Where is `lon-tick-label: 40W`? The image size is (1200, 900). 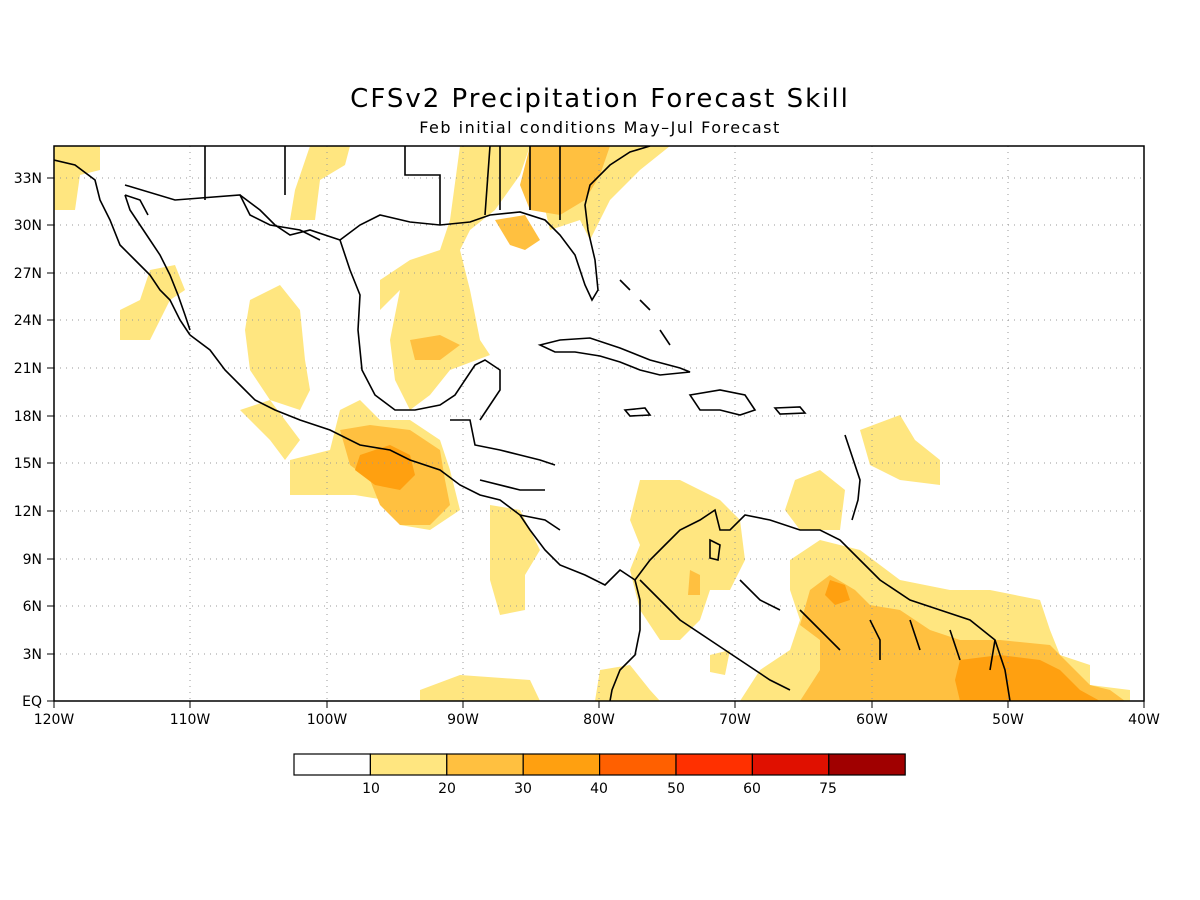
lon-tick-label: 40W is located at coordinates (1144, 720).